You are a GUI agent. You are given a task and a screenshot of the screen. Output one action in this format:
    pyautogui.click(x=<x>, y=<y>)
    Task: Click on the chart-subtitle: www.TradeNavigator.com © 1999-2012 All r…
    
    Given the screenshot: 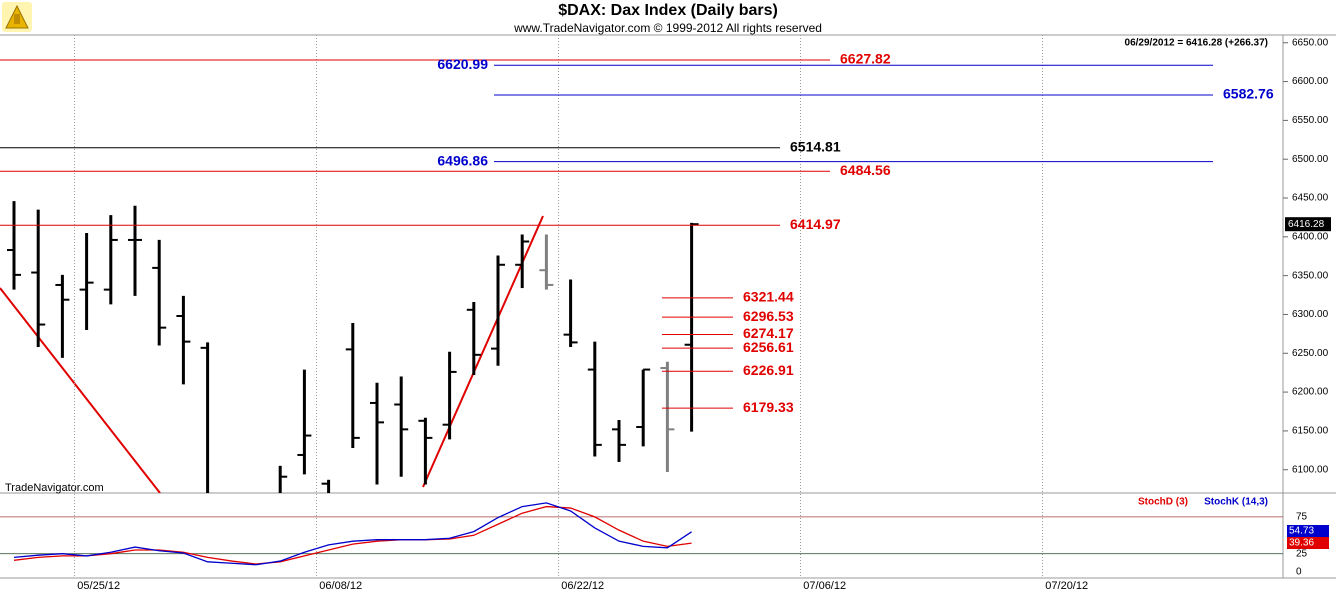 What is the action you would take?
    pyautogui.click(x=667, y=28)
    